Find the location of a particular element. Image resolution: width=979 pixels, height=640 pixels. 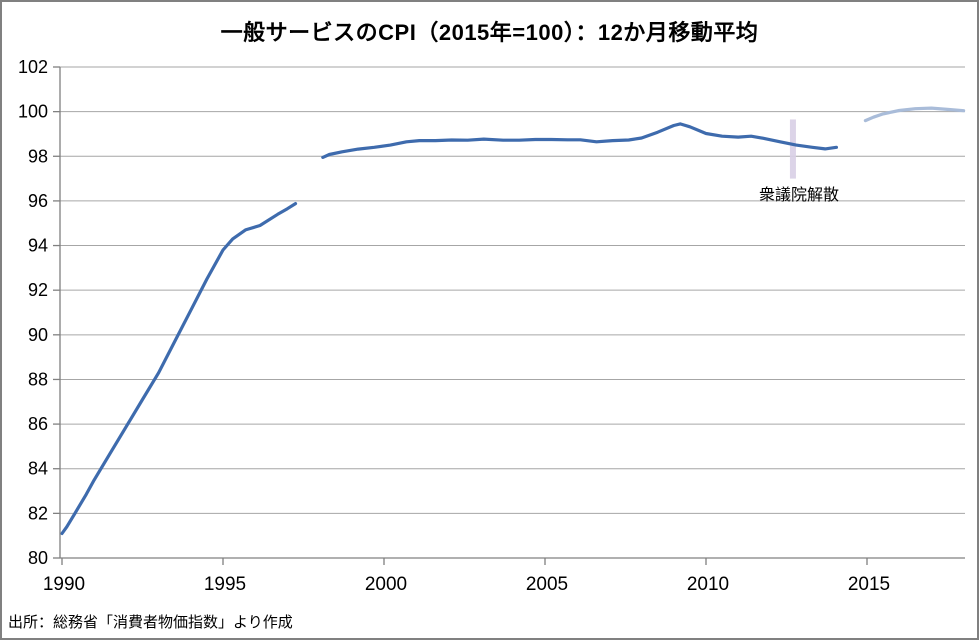

y-tick-label: 84 is located at coordinates (38, 469).